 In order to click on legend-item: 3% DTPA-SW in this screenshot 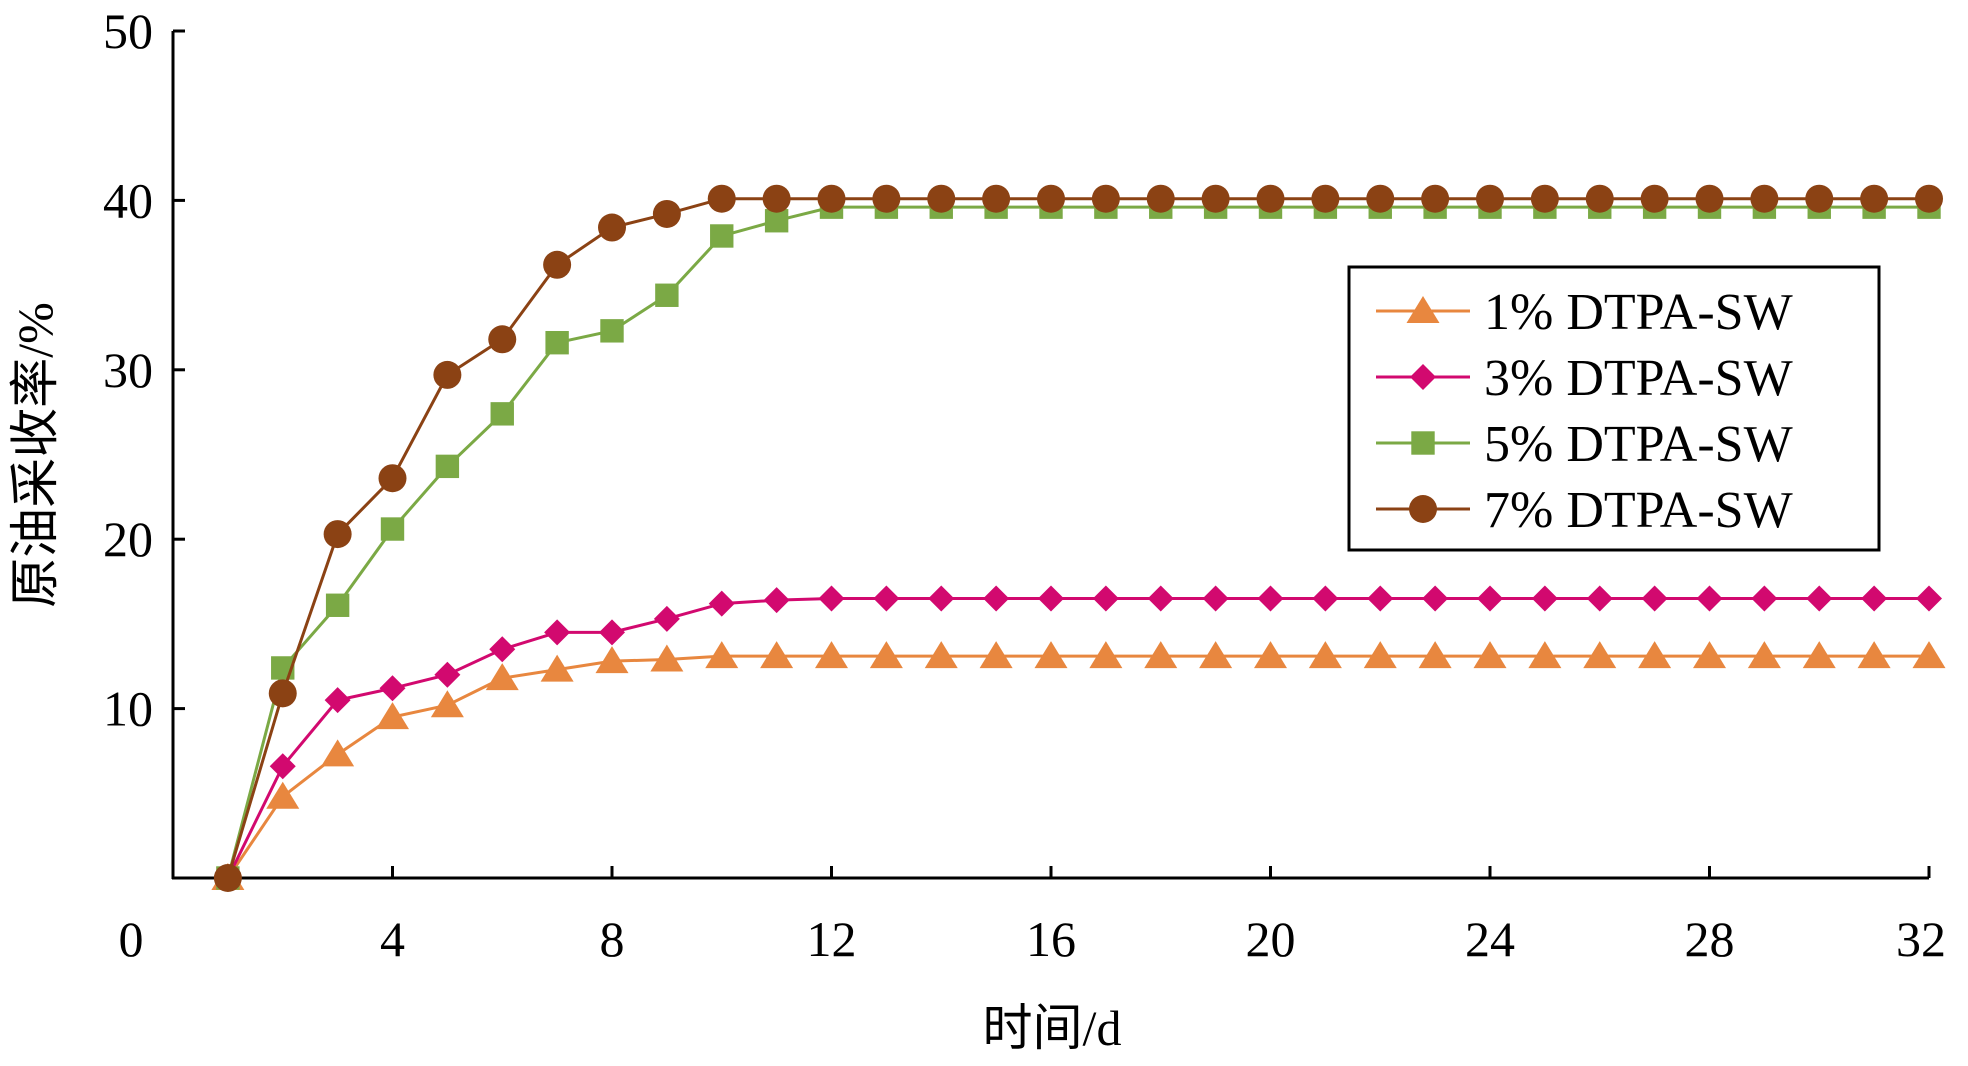, I will do `click(1584, 378)`.